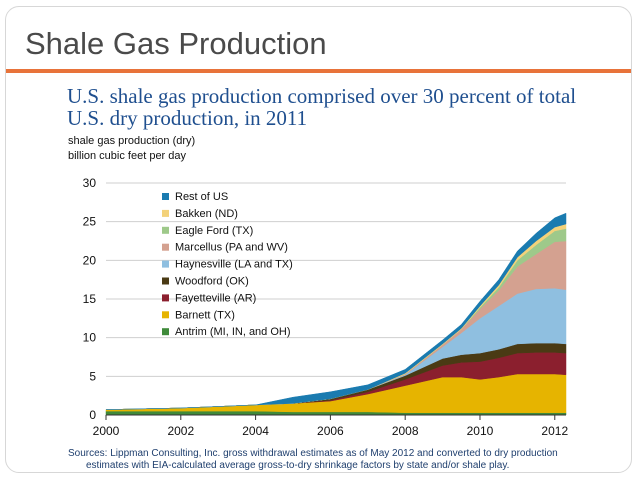 The image size is (638, 479). I want to click on y-tick-label: 25, so click(90, 222).